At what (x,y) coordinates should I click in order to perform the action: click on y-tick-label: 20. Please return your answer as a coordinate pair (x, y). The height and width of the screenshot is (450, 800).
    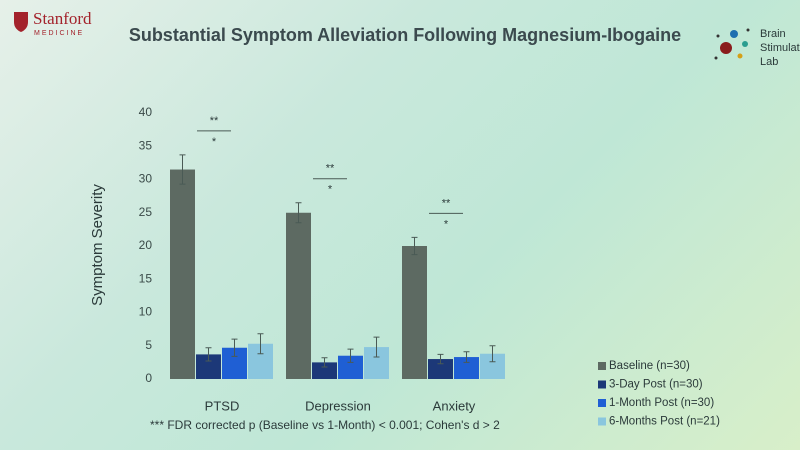
    Looking at the image, I should click on (146, 245).